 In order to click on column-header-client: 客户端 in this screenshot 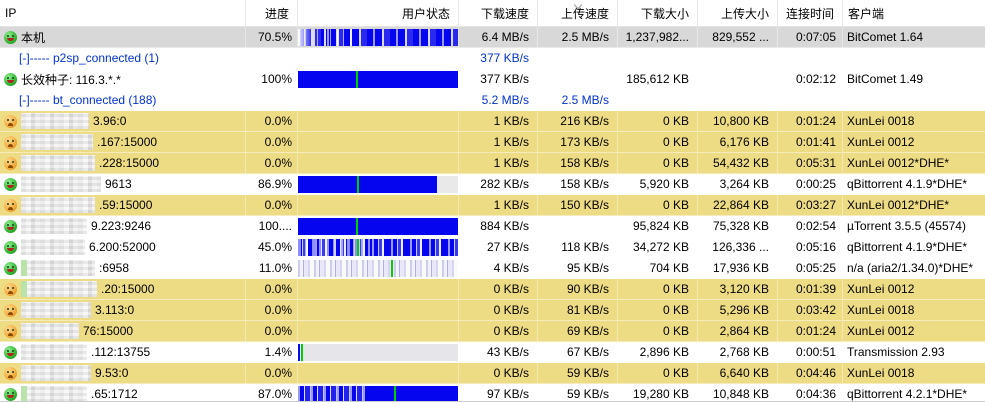, I will do `click(914, 13)`.